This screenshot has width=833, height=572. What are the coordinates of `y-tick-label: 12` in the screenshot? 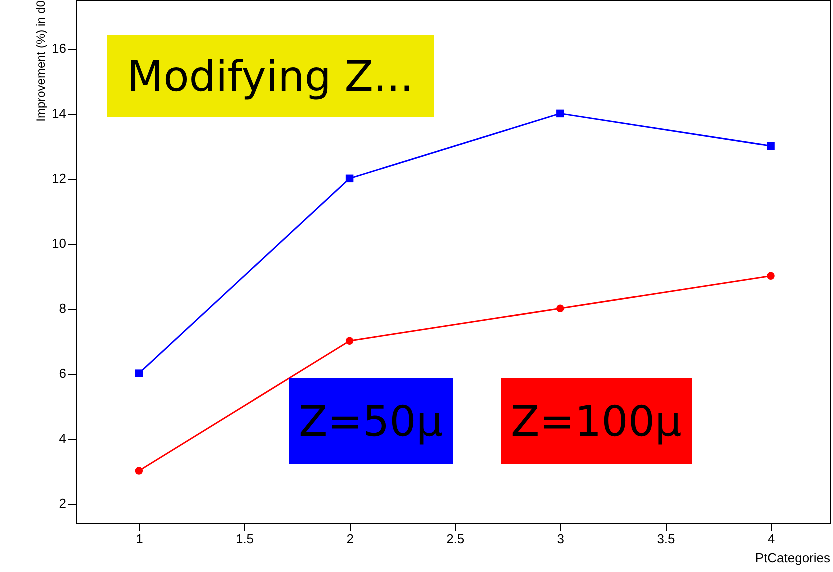 It's located at (59, 178).